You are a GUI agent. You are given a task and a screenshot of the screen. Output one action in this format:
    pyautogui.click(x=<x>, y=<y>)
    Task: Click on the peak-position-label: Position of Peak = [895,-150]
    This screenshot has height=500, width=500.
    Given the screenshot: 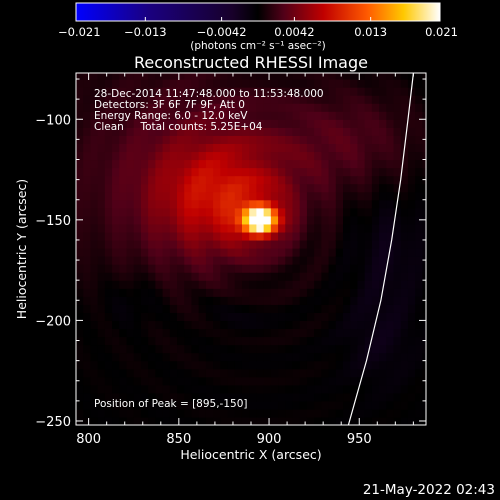 What is the action you would take?
    pyautogui.click(x=171, y=404)
    